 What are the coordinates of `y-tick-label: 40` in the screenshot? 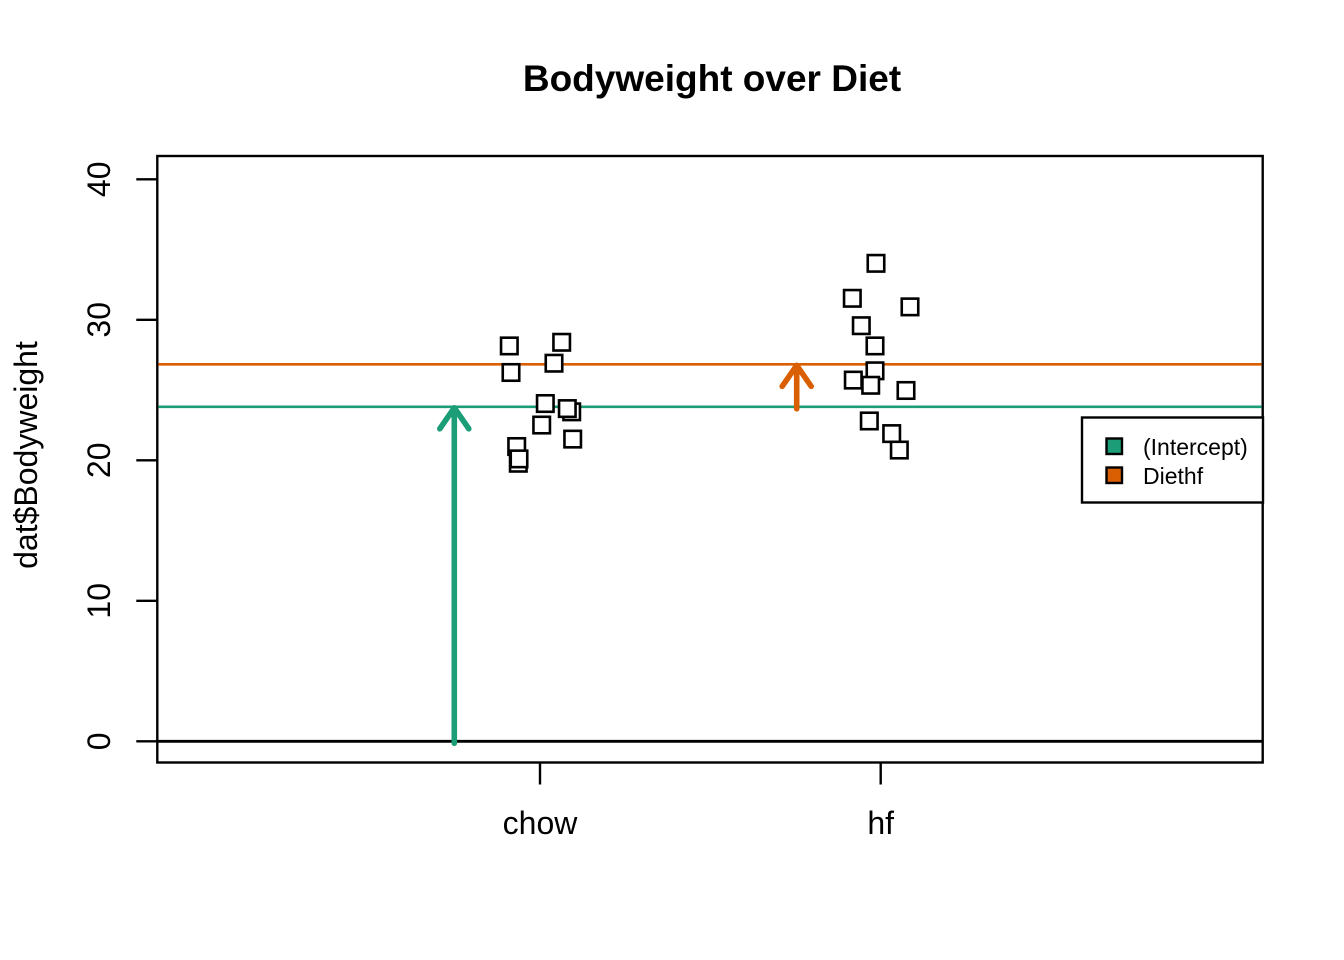 It's located at (99, 180).